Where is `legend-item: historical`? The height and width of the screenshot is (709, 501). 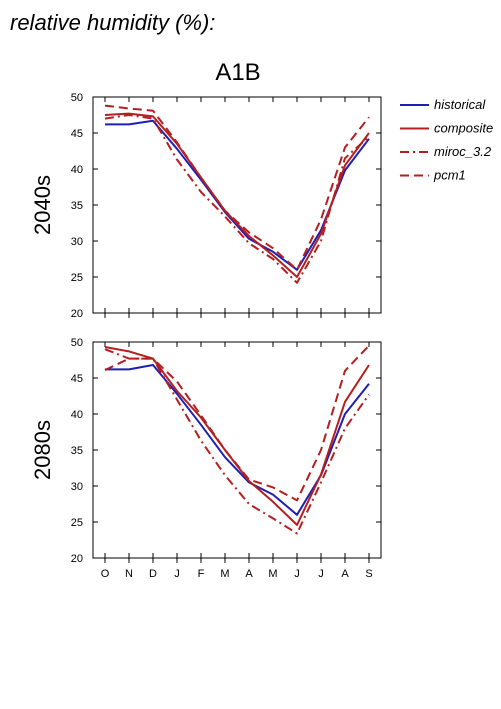 legend-item: historical is located at coordinates (443, 104).